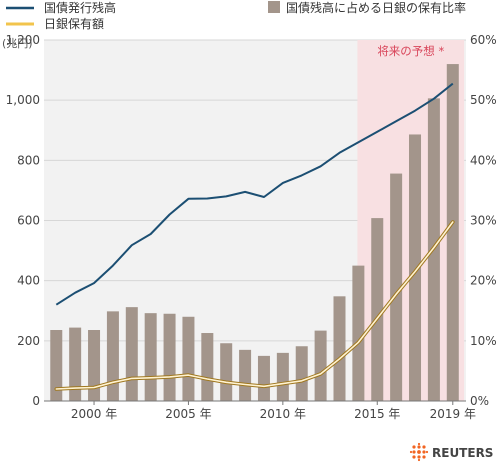  What do you see at coordinates (483, 341) in the screenshot?
I see `y-tick-right: 10%` at bounding box center [483, 341].